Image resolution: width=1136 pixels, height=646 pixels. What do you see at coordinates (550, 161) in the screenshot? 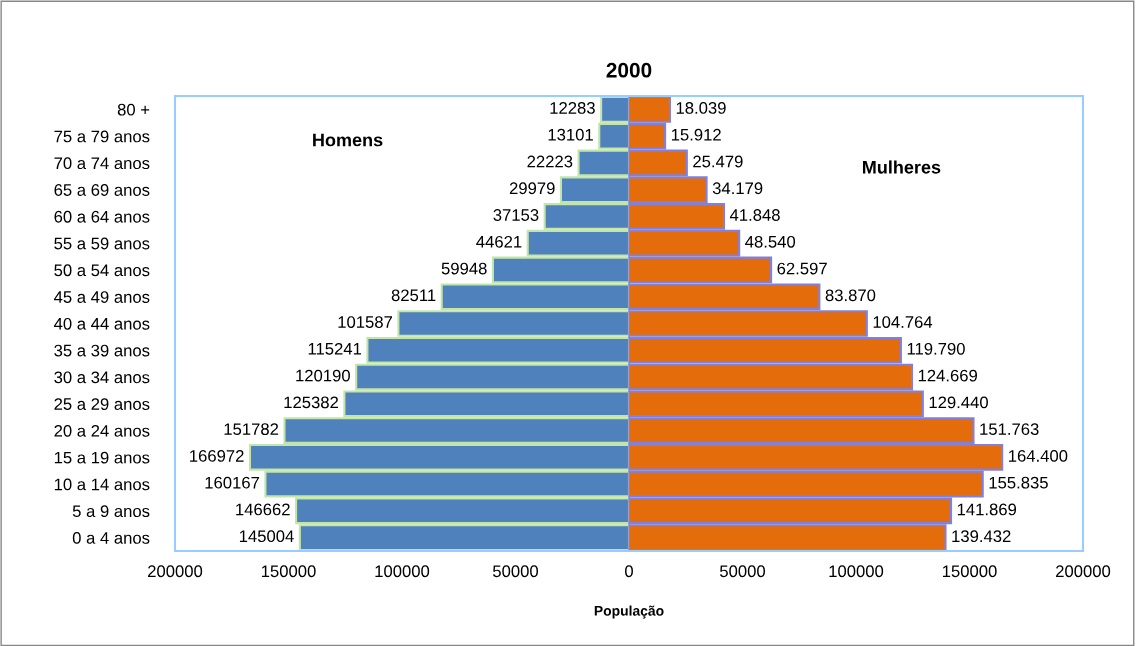
I see `data-label: 22223` at bounding box center [550, 161].